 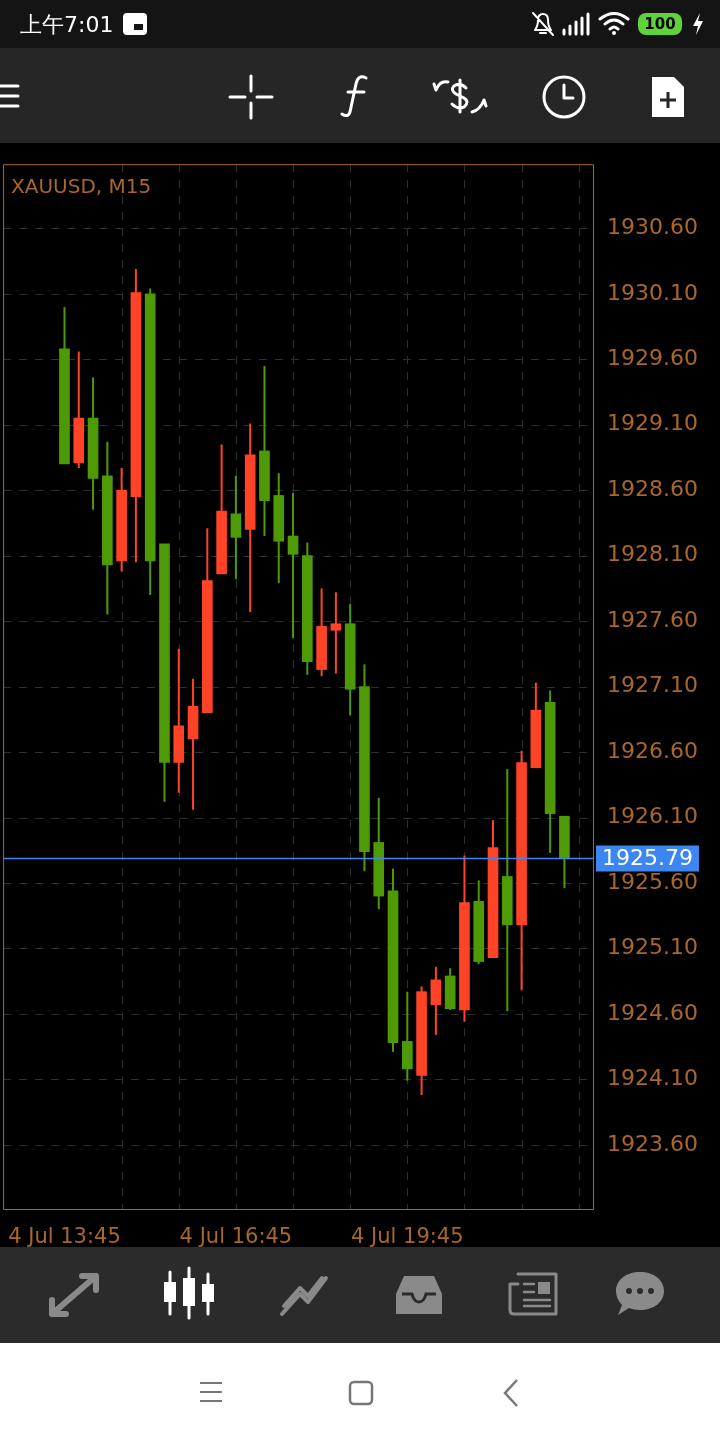 I want to click on battery-icon: 100, so click(x=660, y=24).